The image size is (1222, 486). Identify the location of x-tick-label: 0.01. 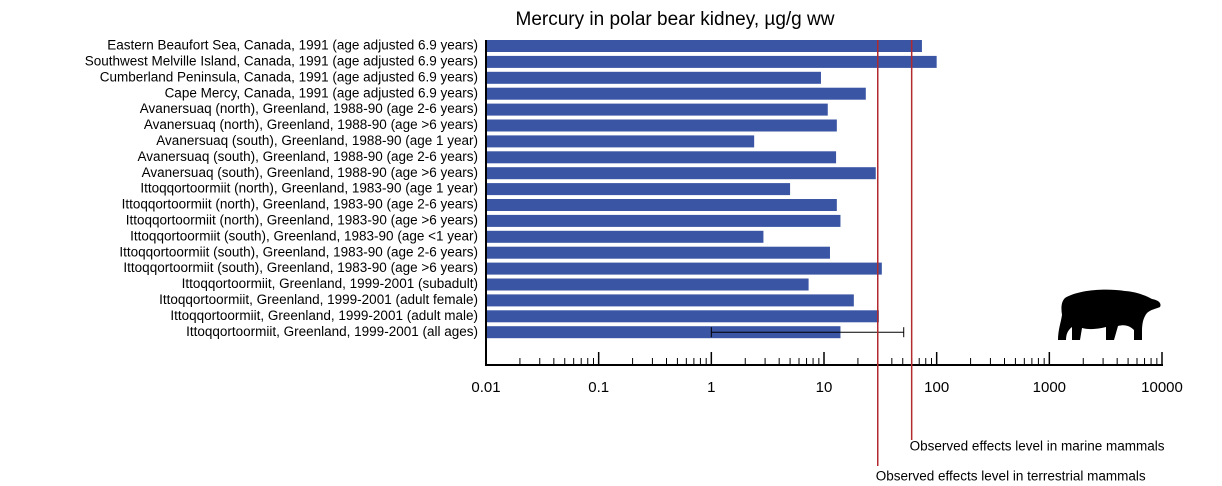
(485, 387).